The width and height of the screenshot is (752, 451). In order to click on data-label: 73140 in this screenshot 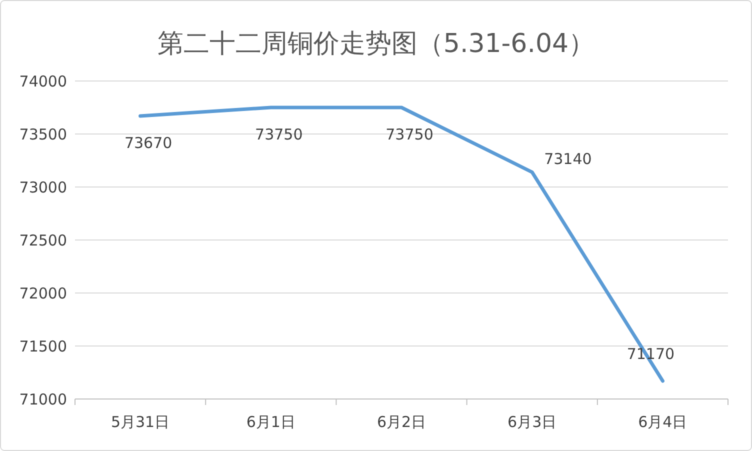, I will do `click(568, 159)`.